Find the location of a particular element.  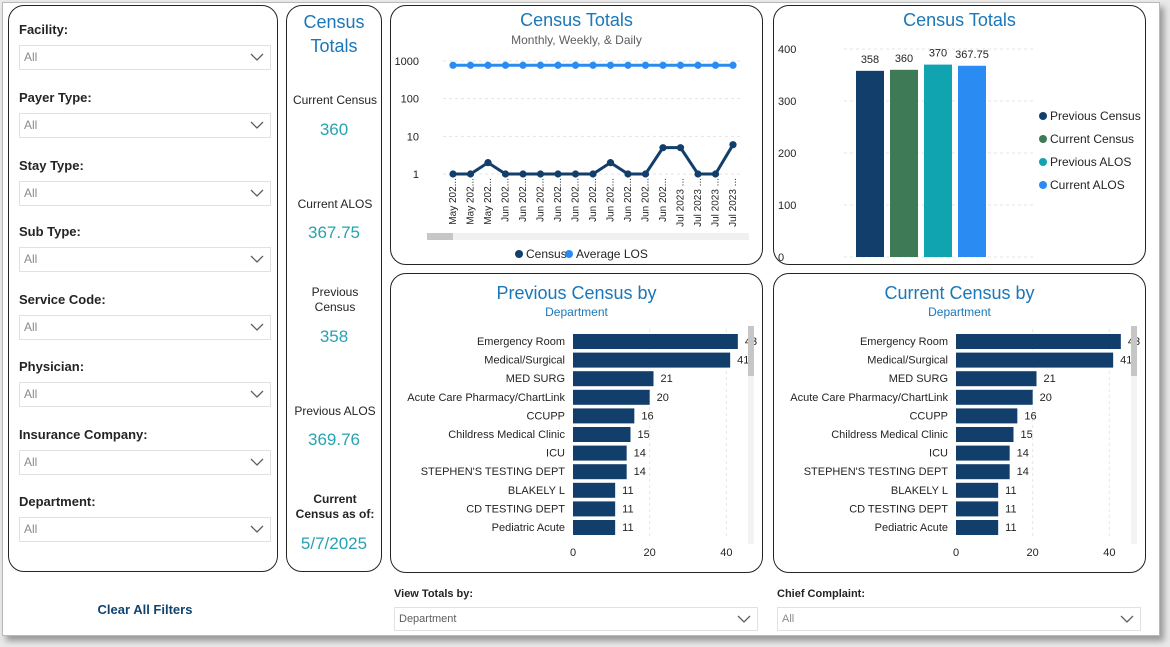

view-totals-value: Department is located at coordinates (428, 619).